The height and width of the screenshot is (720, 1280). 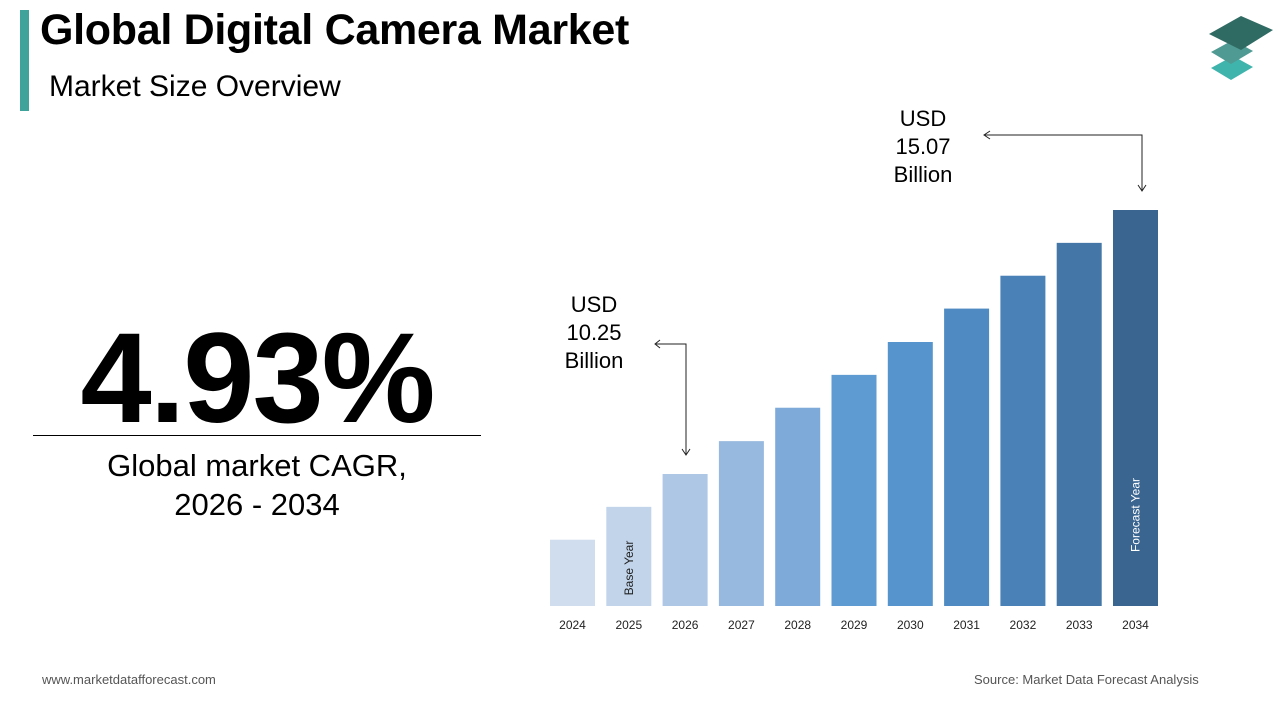 I want to click on bar-2024, so click(x=572, y=572).